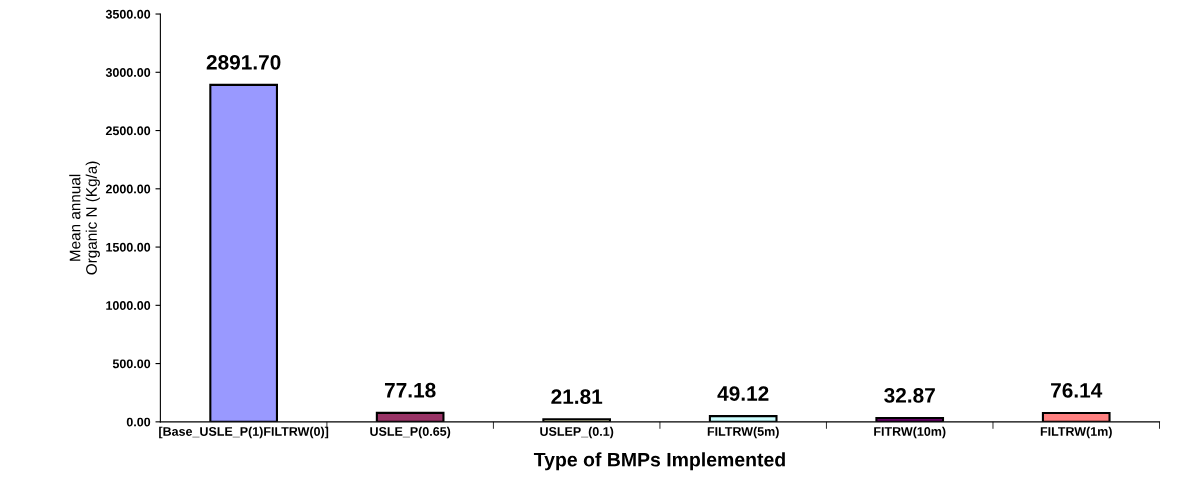  Describe the element at coordinates (659, 461) in the screenshot. I see `x-axis-title: Type of BMPs Implemented` at that location.